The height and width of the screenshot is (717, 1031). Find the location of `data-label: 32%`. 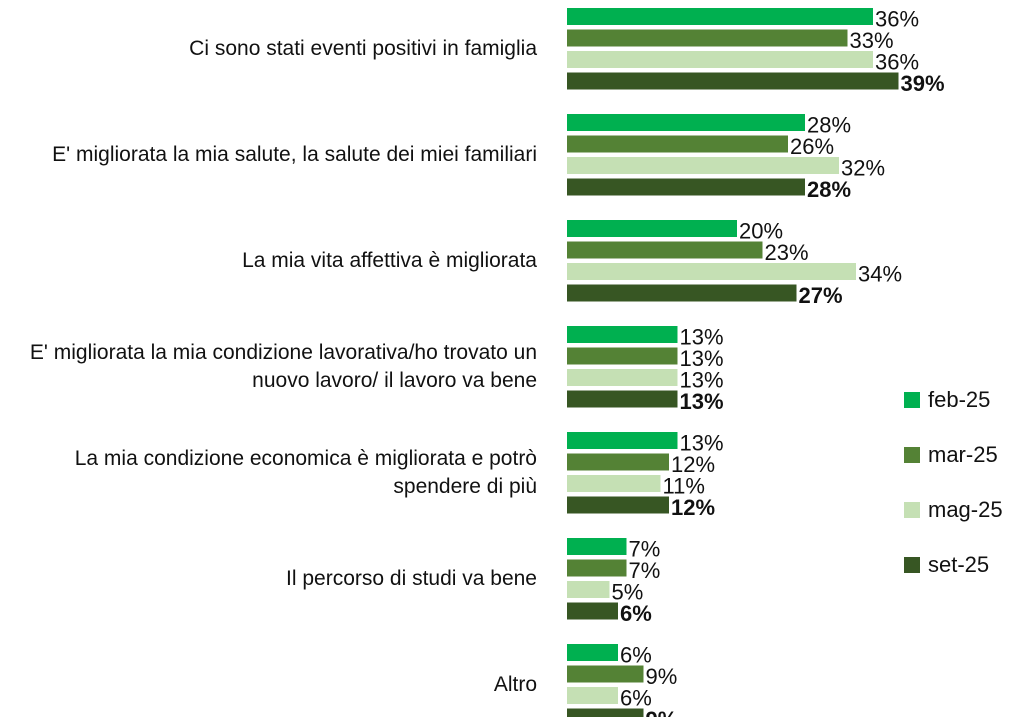

data-label: 32% is located at coordinates (863, 167).